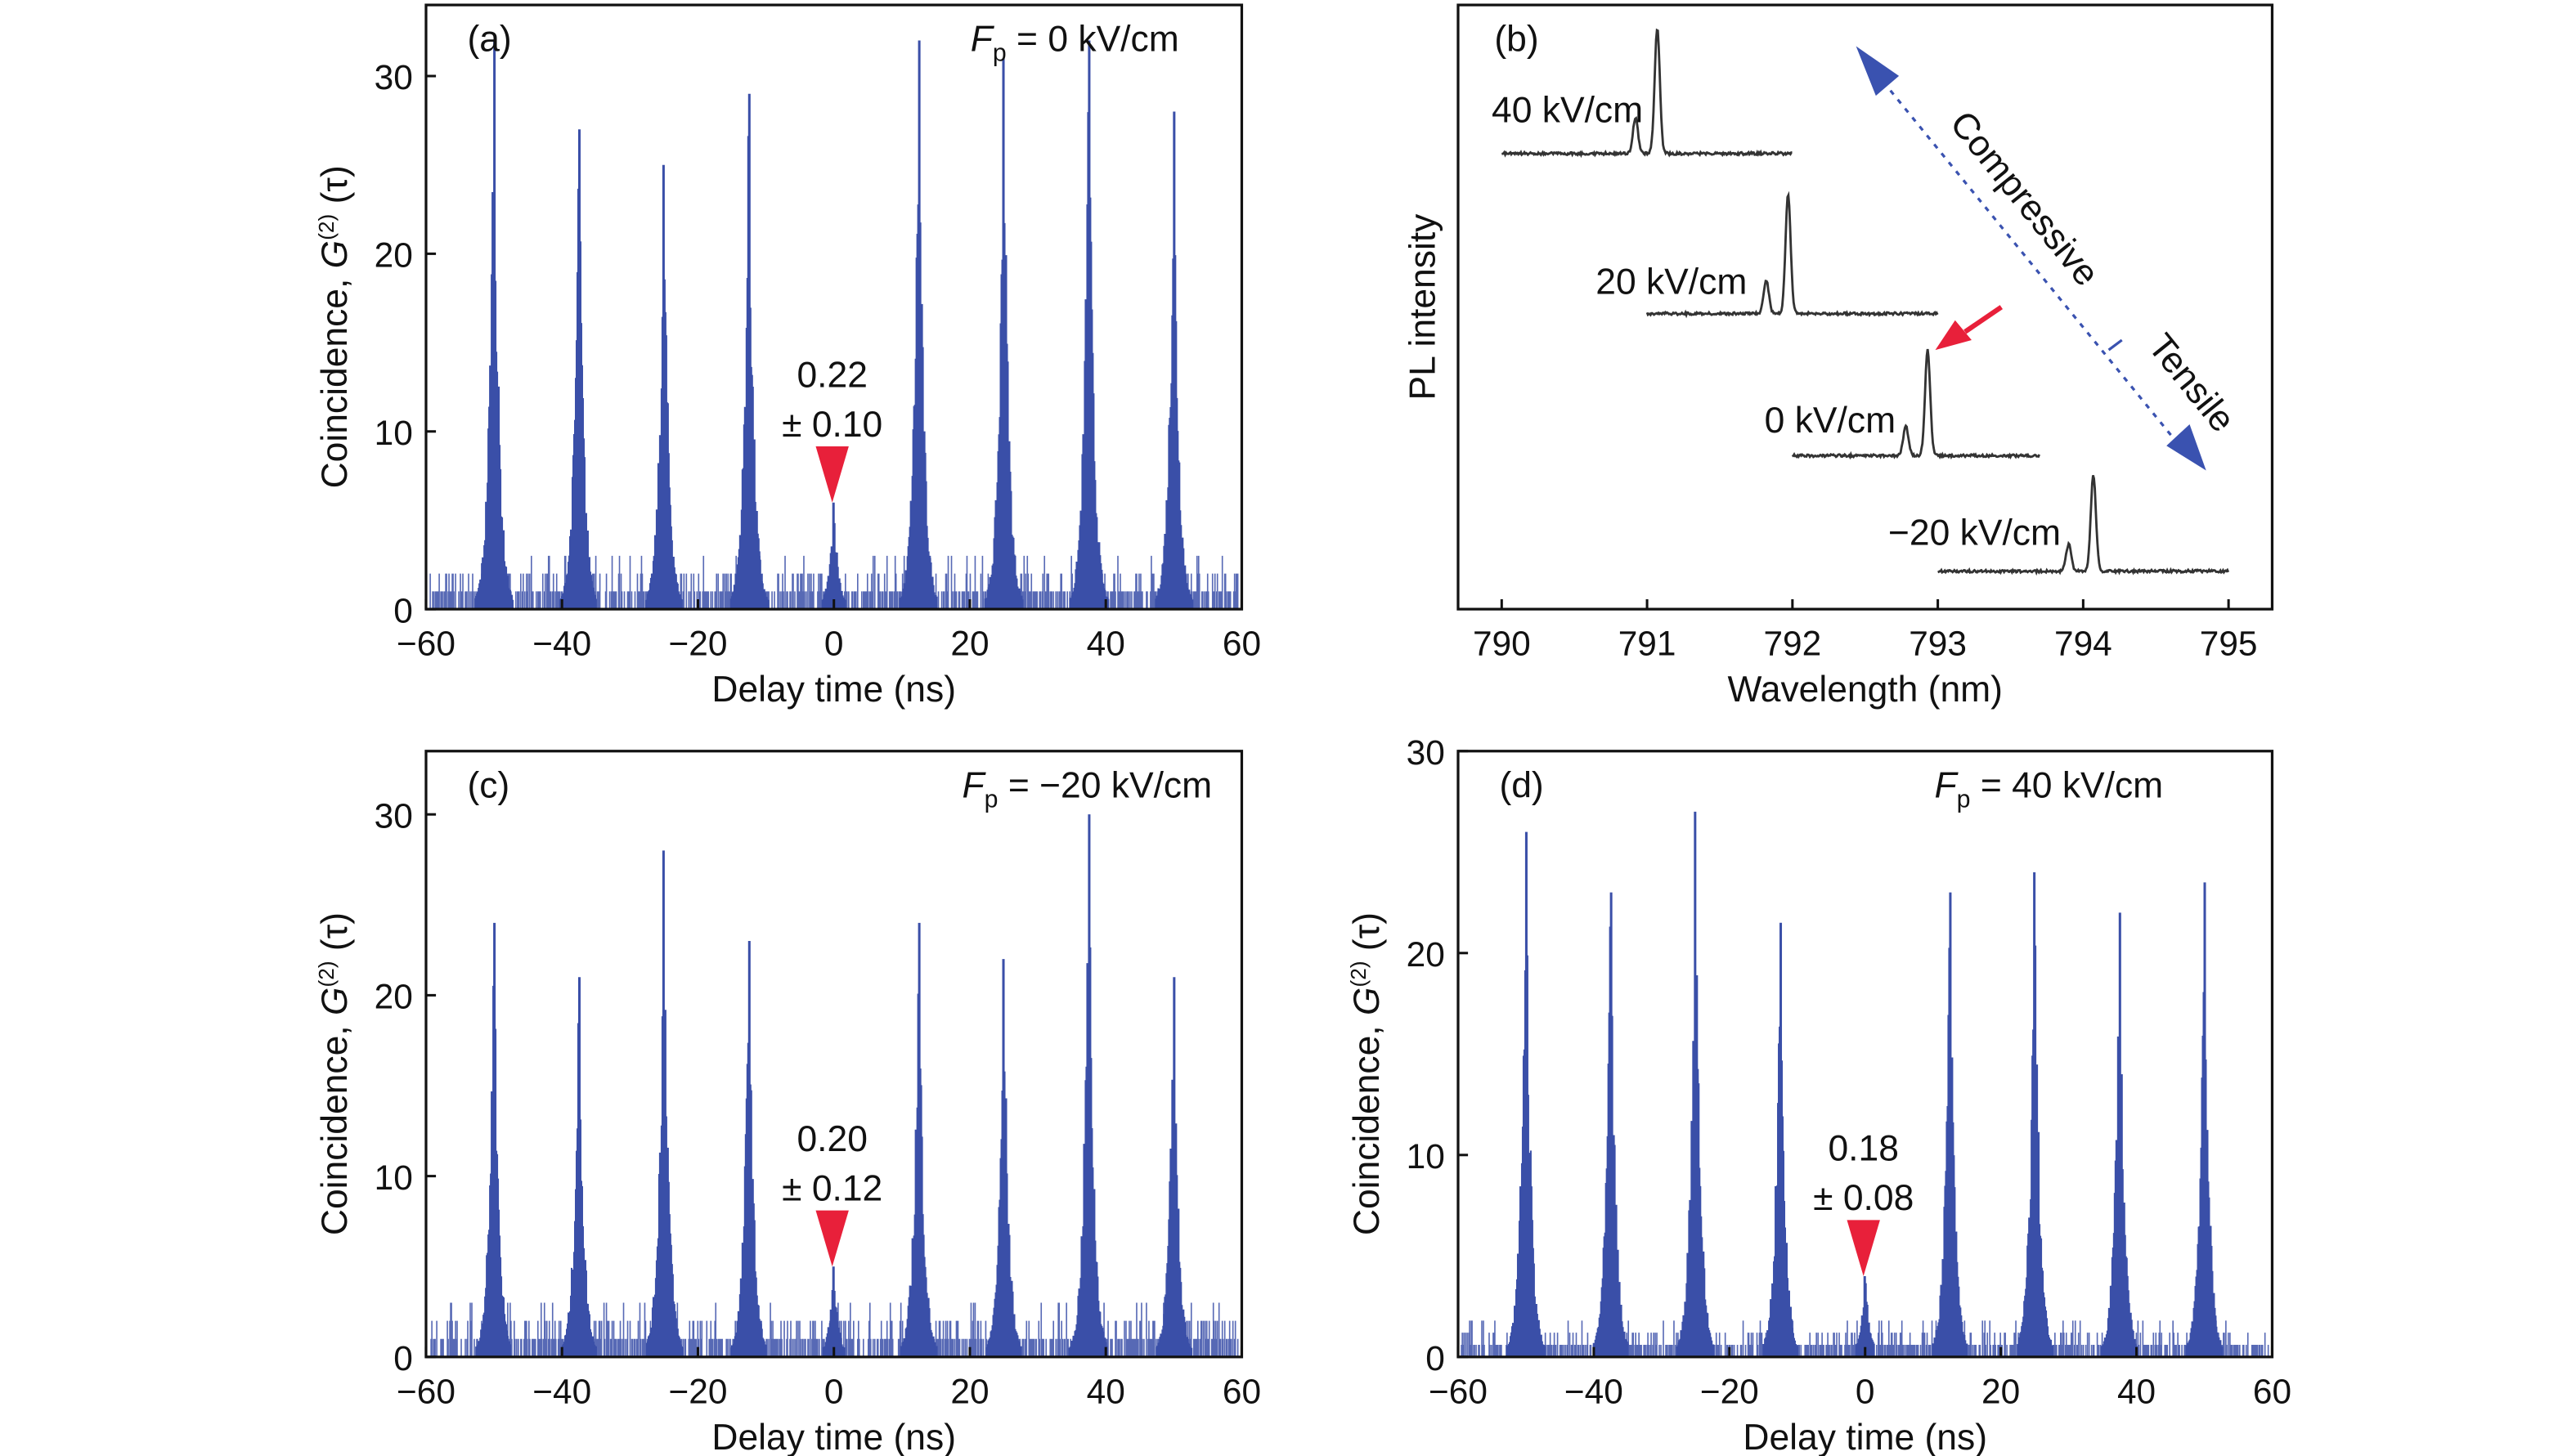  I want to click on arrow-up-icon, so click(1878, 71).